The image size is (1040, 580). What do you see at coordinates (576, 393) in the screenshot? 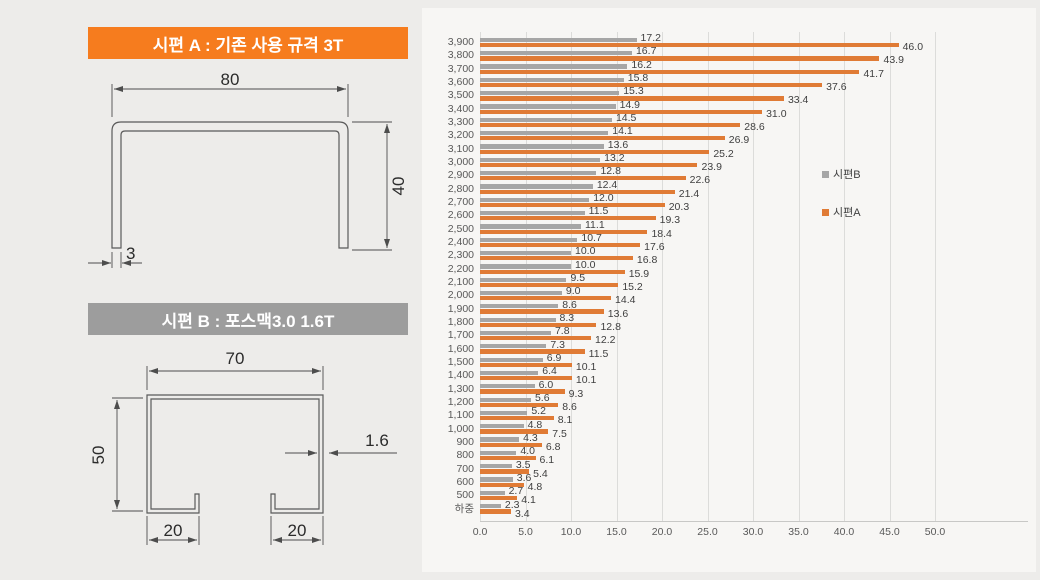
I see `value-label-시편A: 9.3` at bounding box center [576, 393].